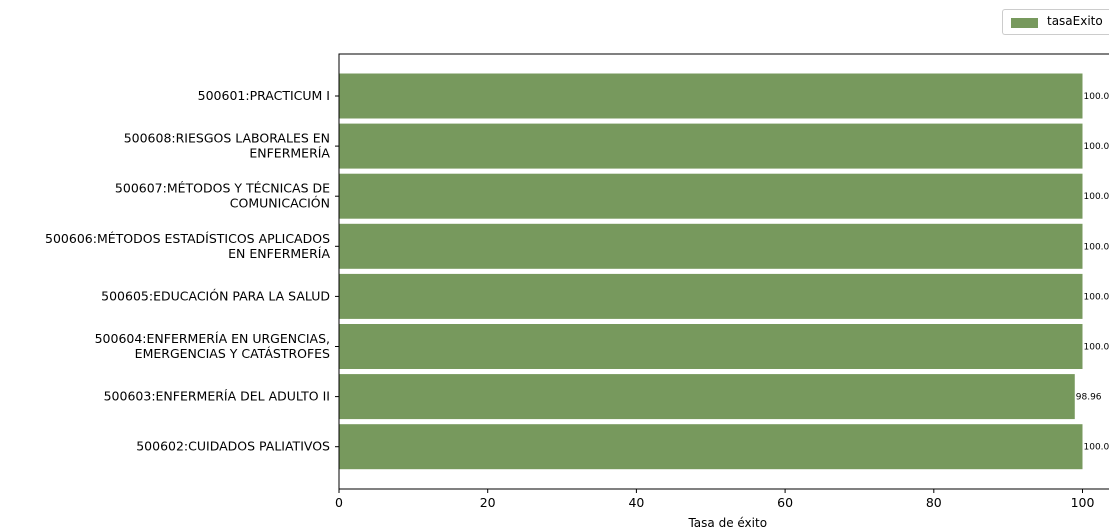 This screenshot has height=531, width=1109. Describe the element at coordinates (1075, 21) in the screenshot. I see `legend-label-tasaexito: tasaExito` at that location.